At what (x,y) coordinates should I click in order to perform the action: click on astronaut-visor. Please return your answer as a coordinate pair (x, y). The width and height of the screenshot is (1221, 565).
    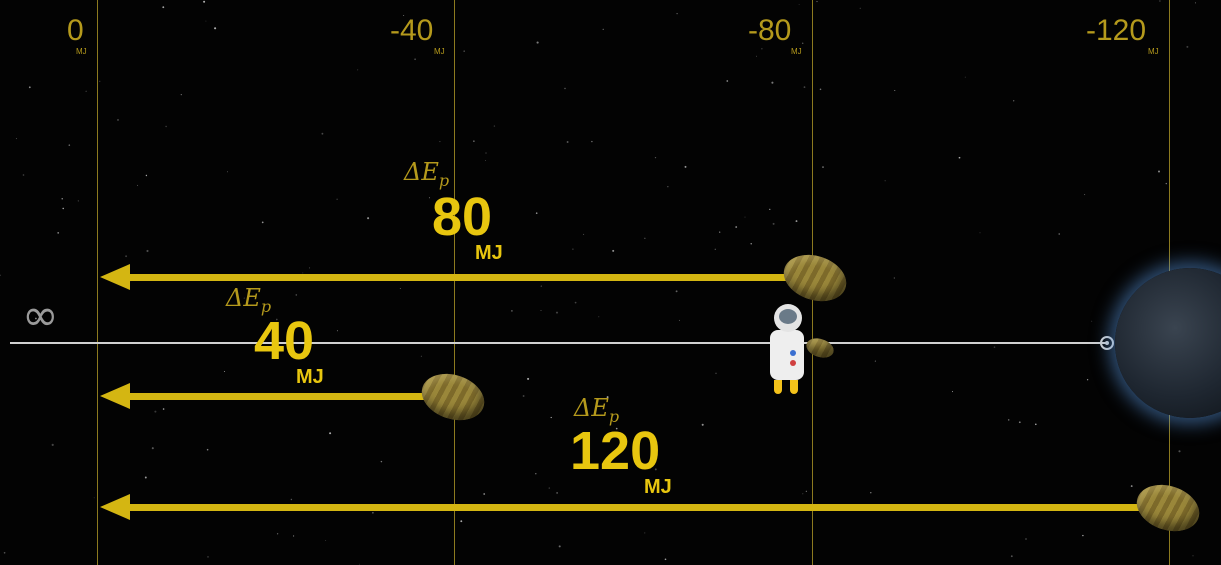
    Looking at the image, I should click on (788, 316).